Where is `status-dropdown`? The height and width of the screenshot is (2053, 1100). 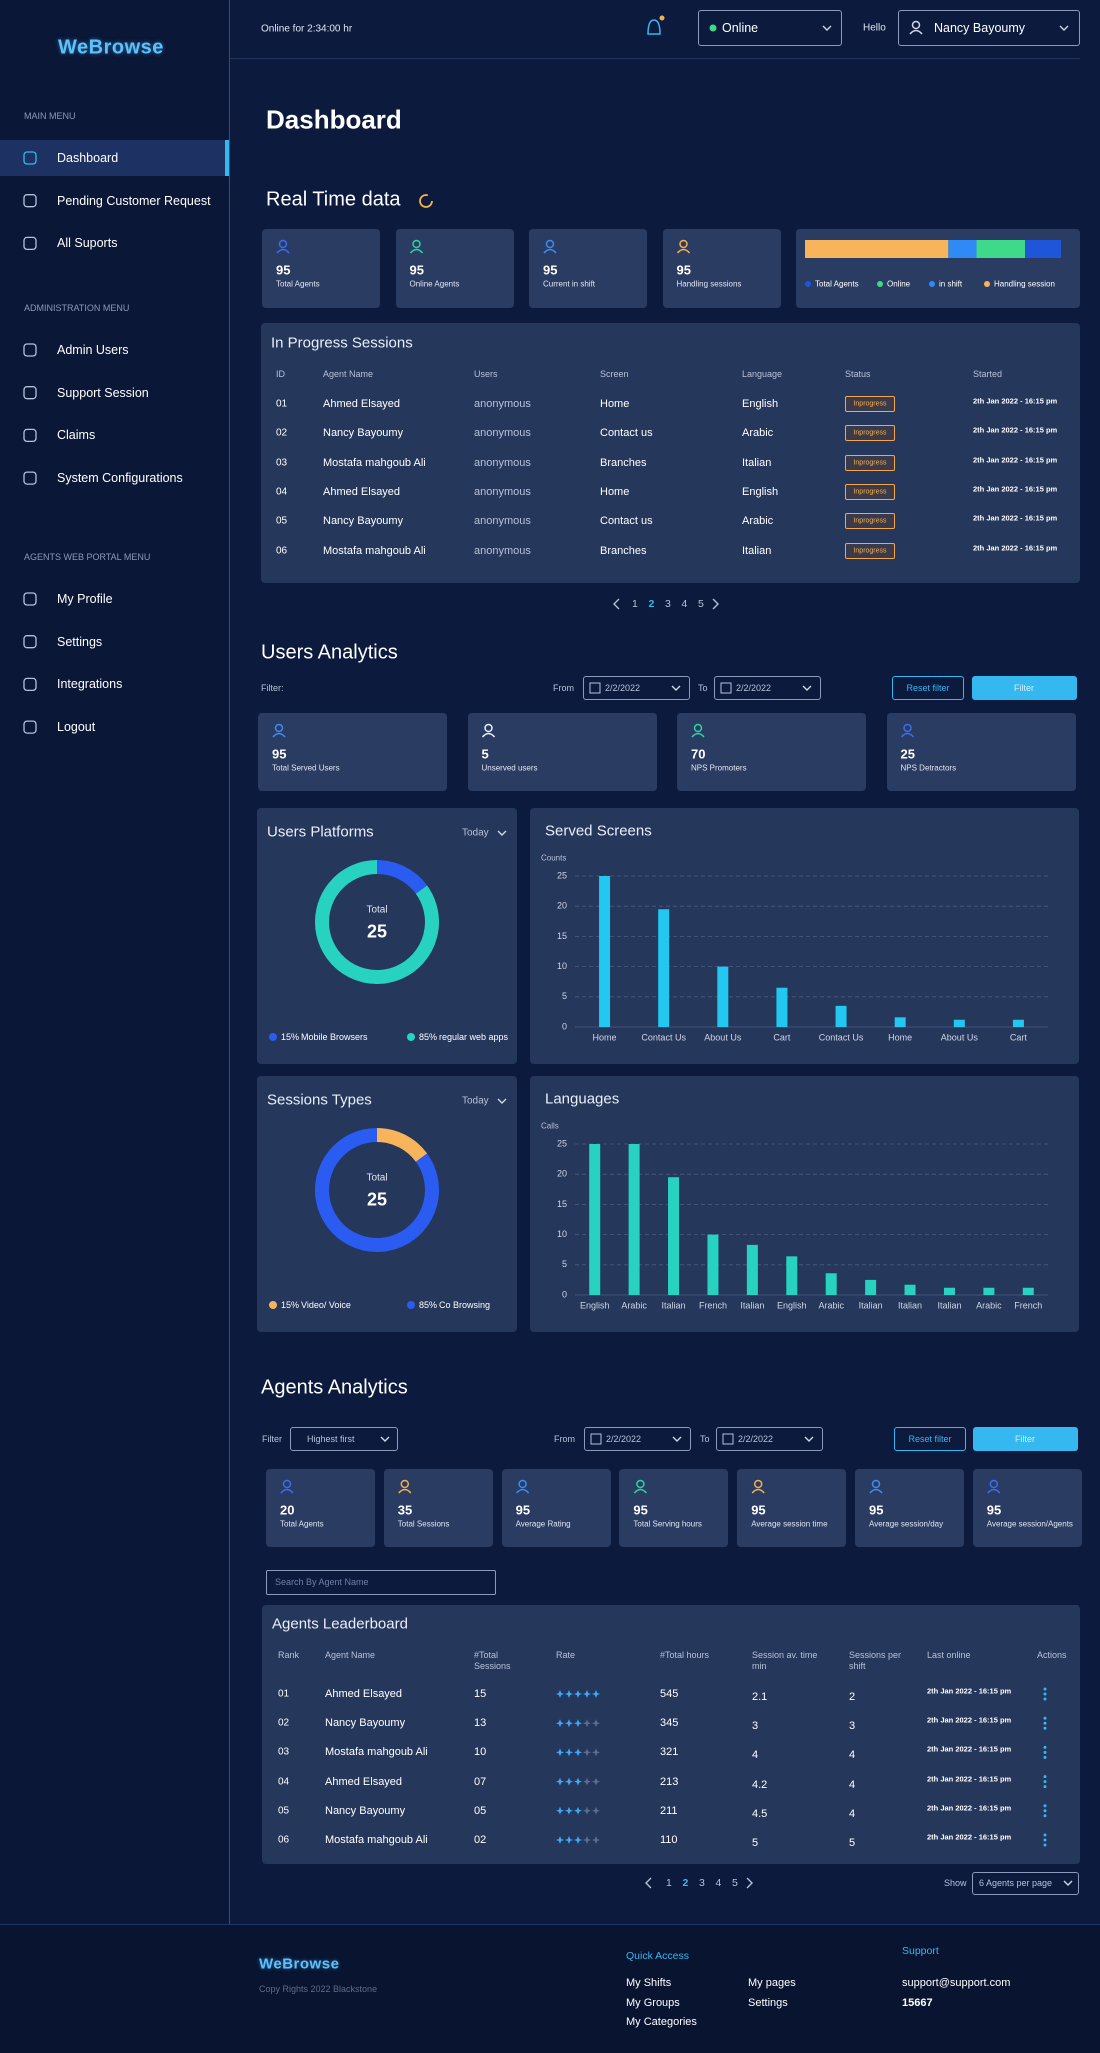
status-dropdown is located at coordinates (770, 28).